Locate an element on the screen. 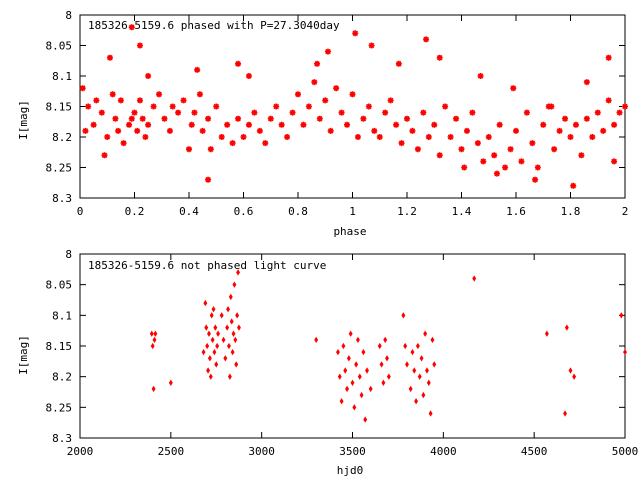 This screenshot has width=640, height=480. unphased-ylabel: I[mag] is located at coordinates (23, 355).